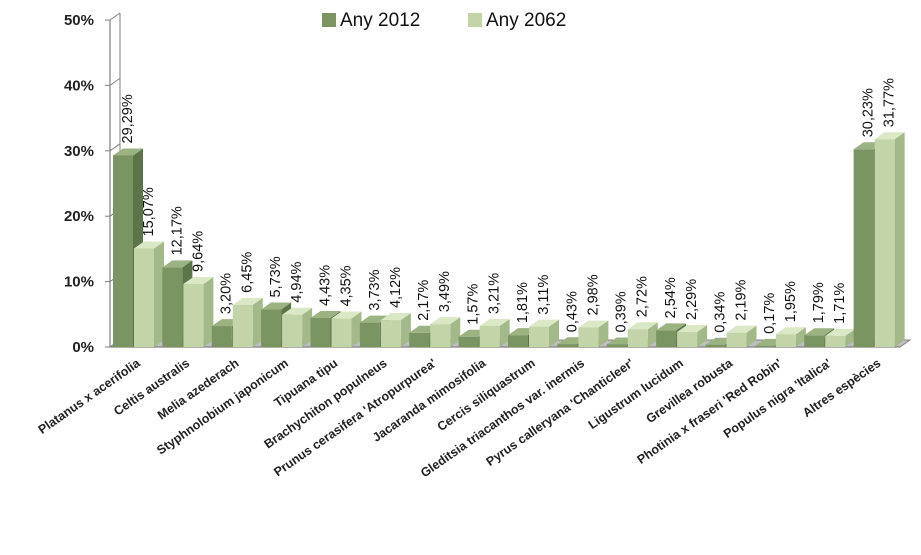 Image resolution: width=921 pixels, height=555 pixels. What do you see at coordinates (690, 390) in the screenshot?
I see `x-tick-label: Grevillea robusta` at bounding box center [690, 390].